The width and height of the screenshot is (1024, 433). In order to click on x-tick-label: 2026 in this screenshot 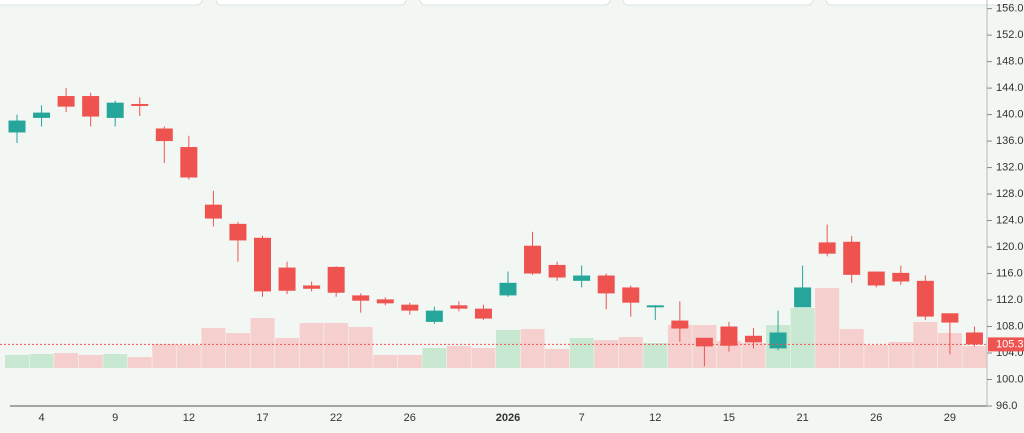, I will do `click(508, 418)`.